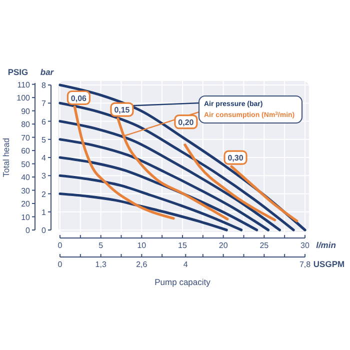  What do you see at coordinates (326, 245) in the screenshot?
I see `x-axis-title: l/min` at bounding box center [326, 245].